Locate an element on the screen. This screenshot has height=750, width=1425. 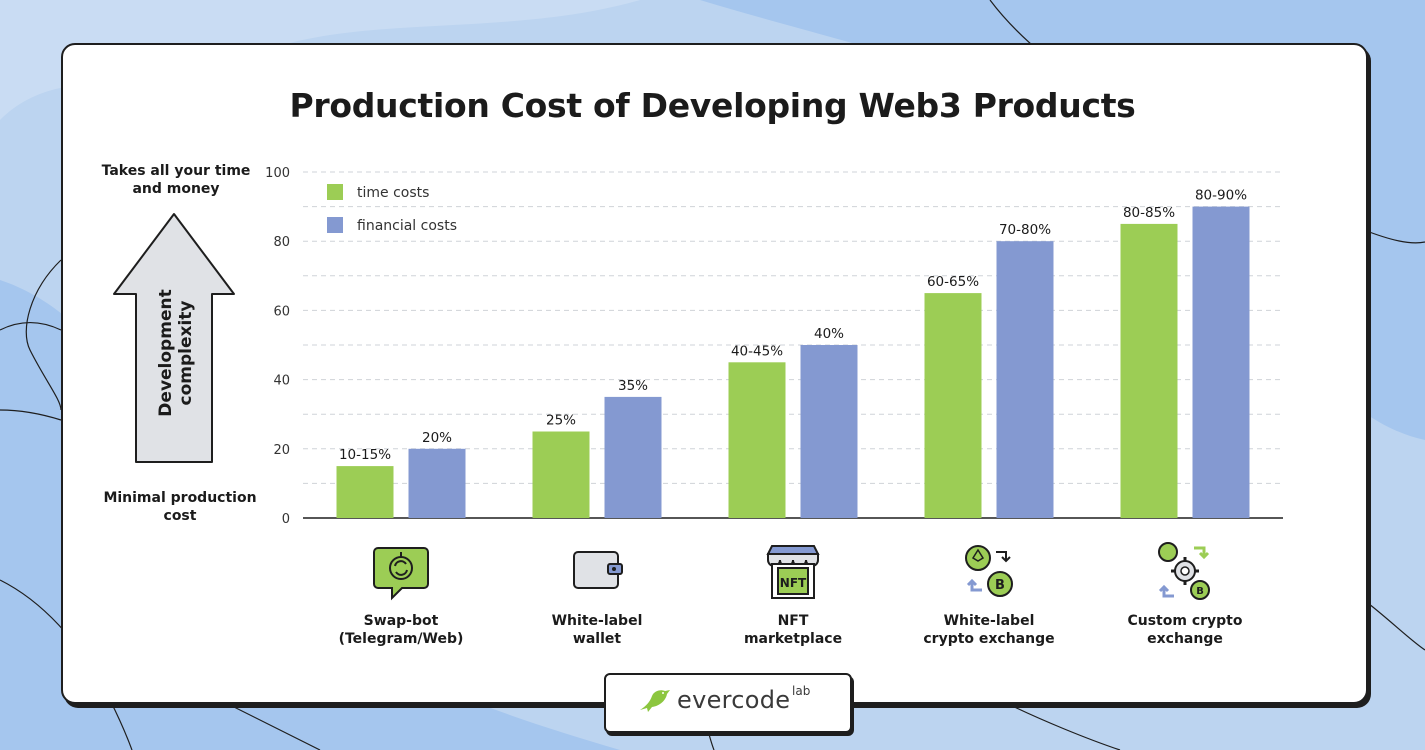
bar-value-label: 35% is located at coordinates (633, 386).